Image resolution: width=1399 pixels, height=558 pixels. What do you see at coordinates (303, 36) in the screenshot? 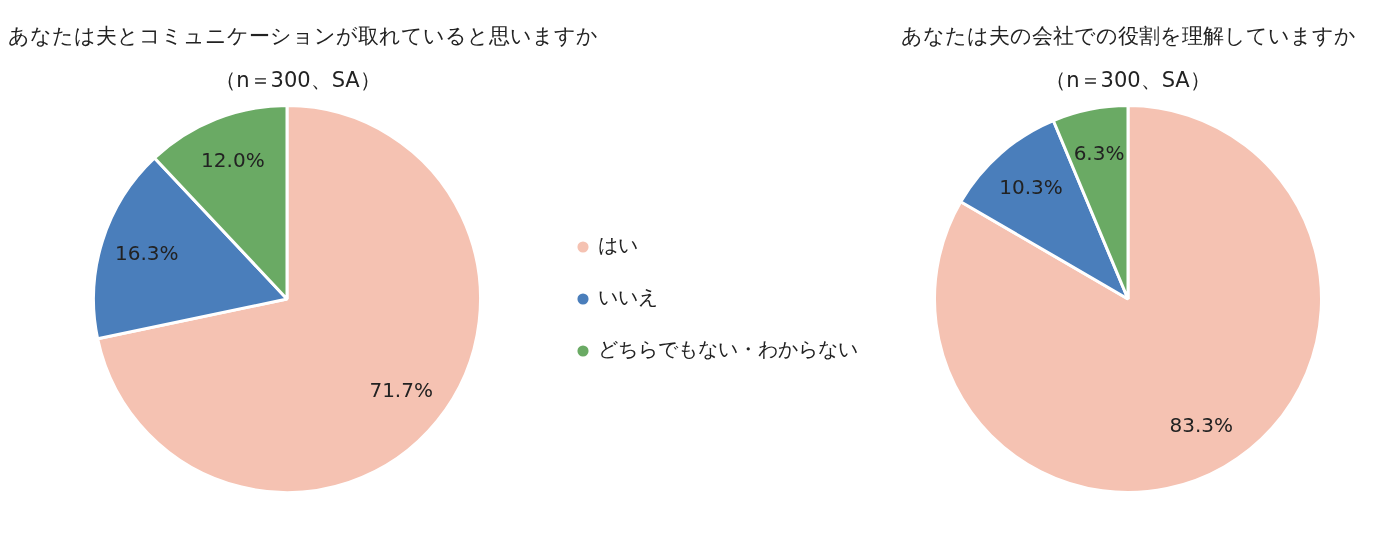
I see `chart-title: あなたは夫とコミュニケーションが取れていると思いますか` at bounding box center [303, 36].